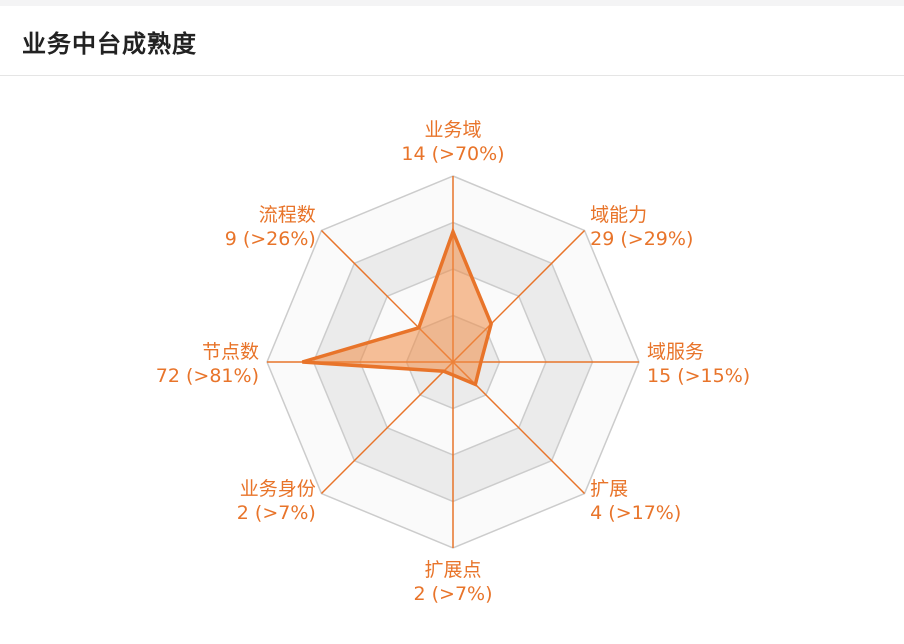  What do you see at coordinates (270, 239) in the screenshot?
I see `axis-value-label: 9 (>26%)` at bounding box center [270, 239].